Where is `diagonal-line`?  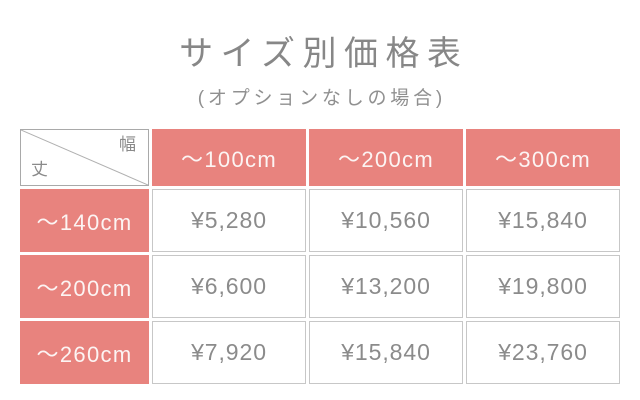 diagonal-line is located at coordinates (84, 157).